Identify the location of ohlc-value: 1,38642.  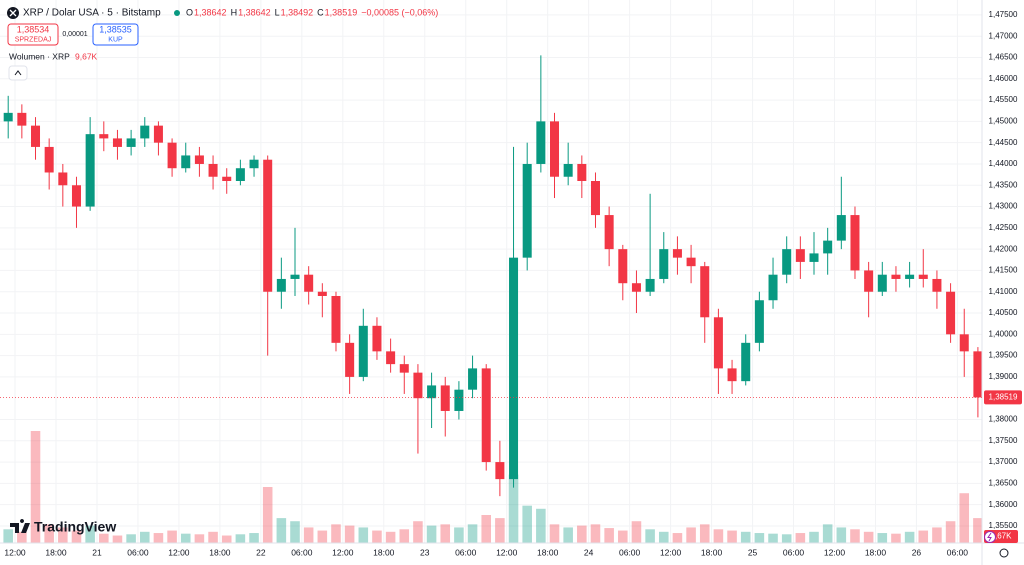
(210, 12).